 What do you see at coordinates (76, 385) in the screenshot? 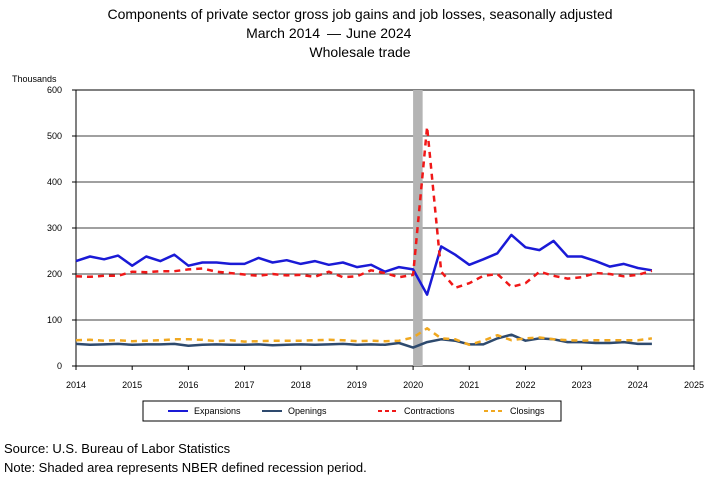
I see `x-tick-label: 2014` at bounding box center [76, 385].